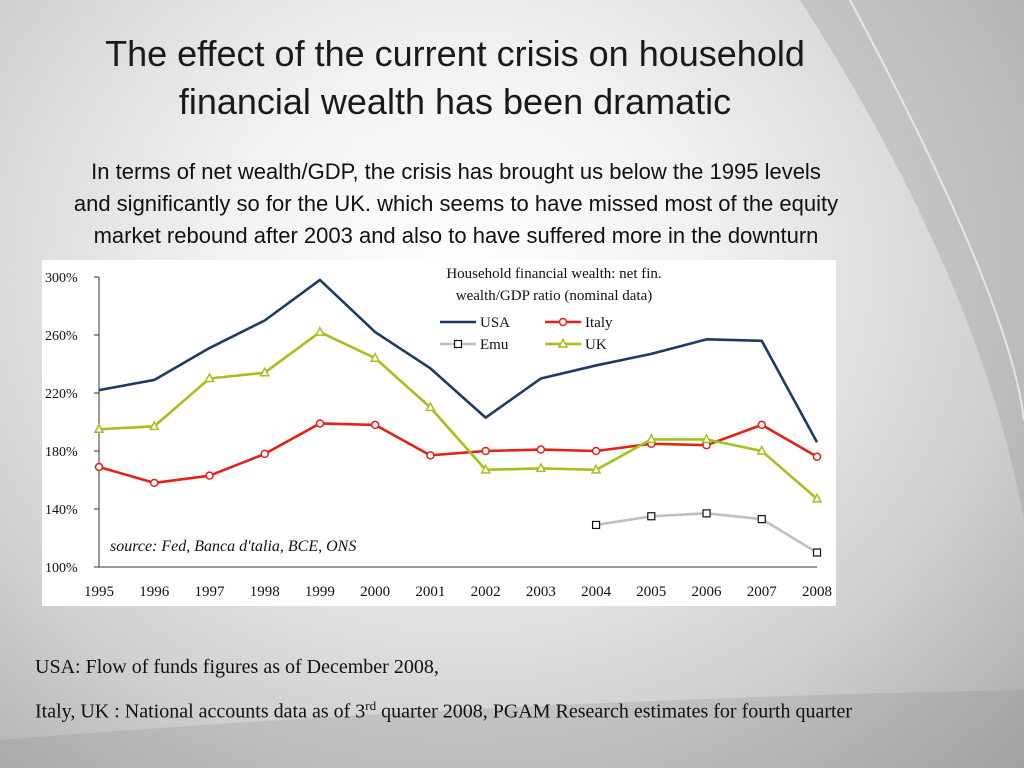  What do you see at coordinates (554, 296) in the screenshot?
I see `chart-title-line-2: wealth/GDP ratio (nominal data)` at bounding box center [554, 296].